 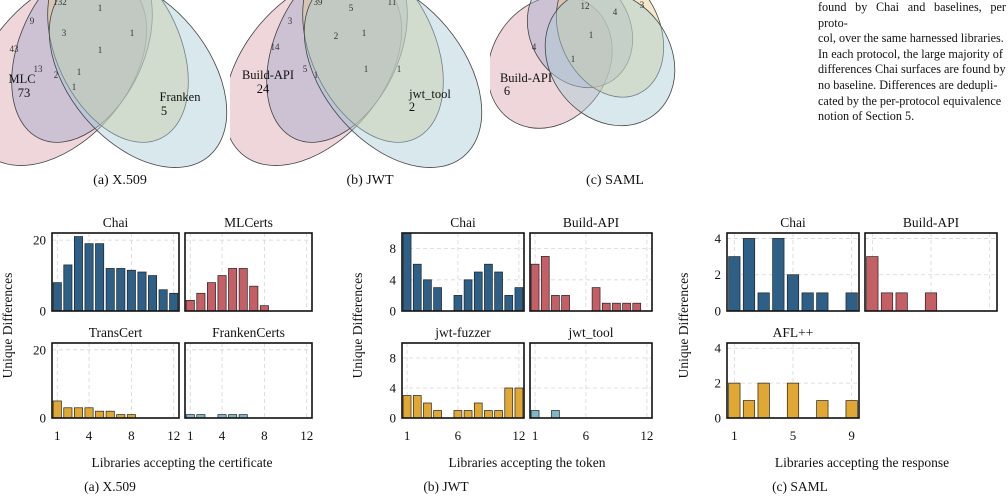 What do you see at coordinates (800, 486) in the screenshot?
I see `figure-caption: (c) SAML` at bounding box center [800, 486].